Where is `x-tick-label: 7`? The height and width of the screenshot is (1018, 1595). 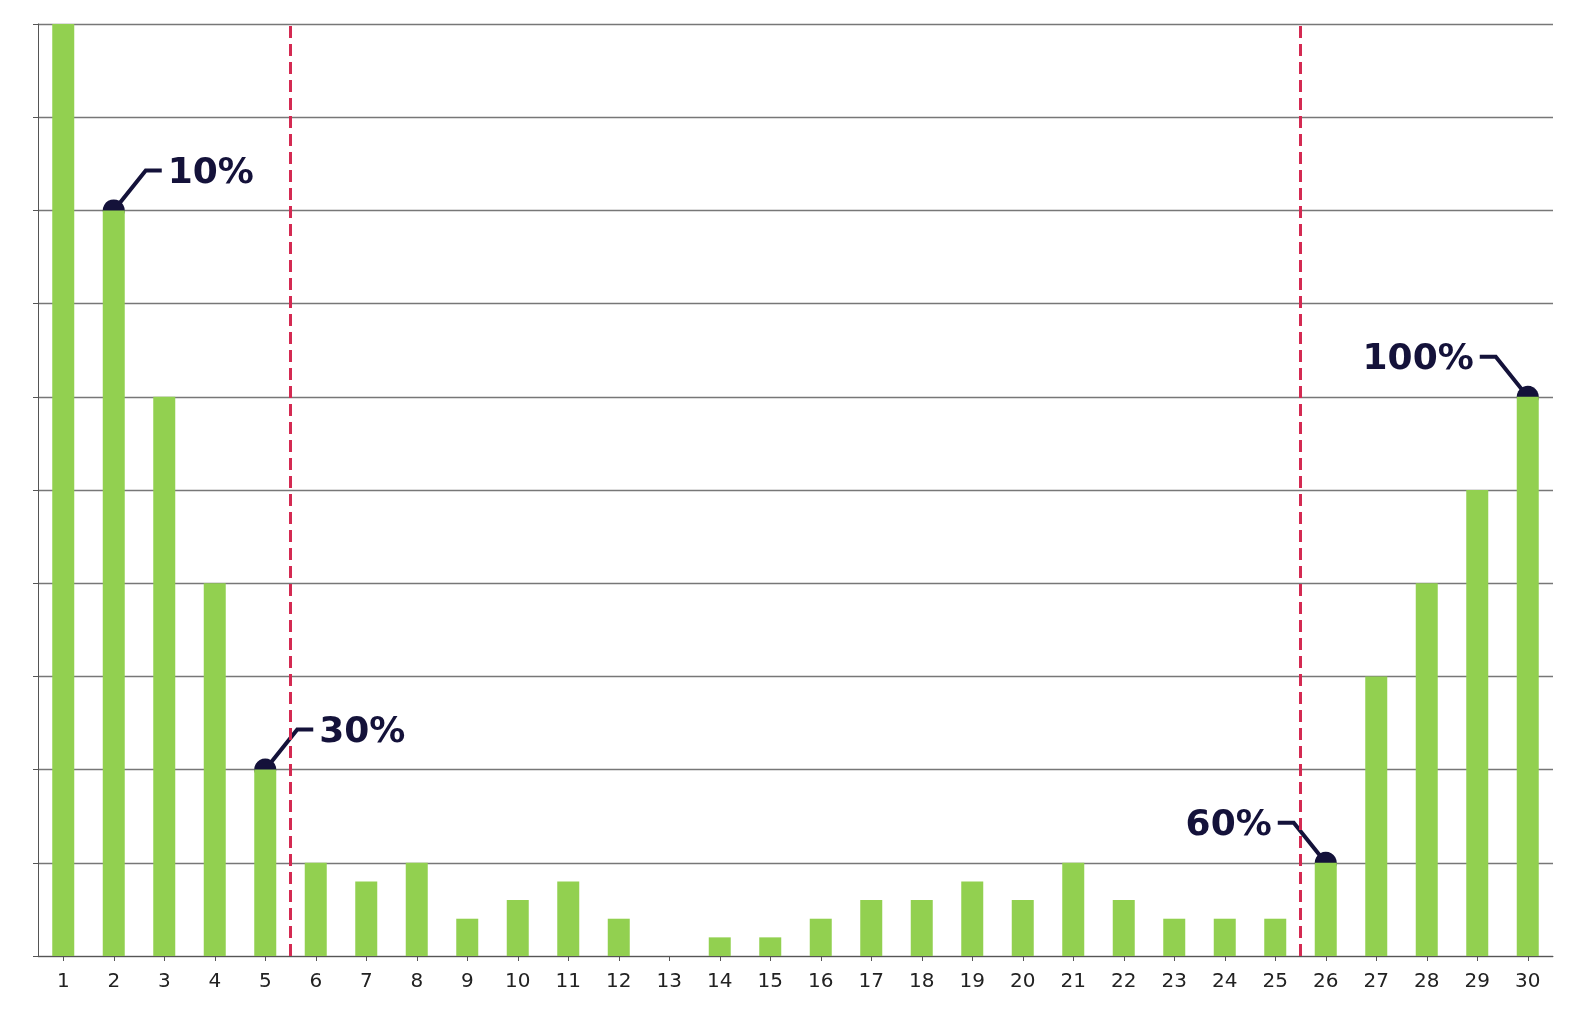 x-tick-label: 7 is located at coordinates (366, 980).